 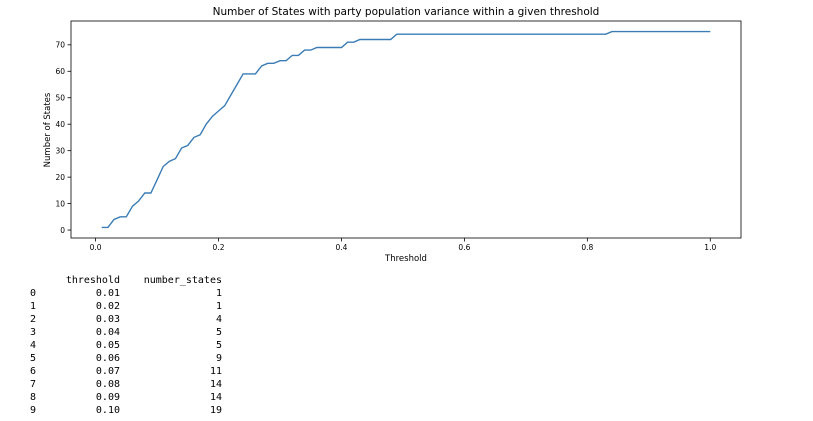 What do you see at coordinates (403, 245) in the screenshot?
I see `x-axis-ticks: 0.0 0.2 0.4 0.6 0.8 1.0` at bounding box center [403, 245].